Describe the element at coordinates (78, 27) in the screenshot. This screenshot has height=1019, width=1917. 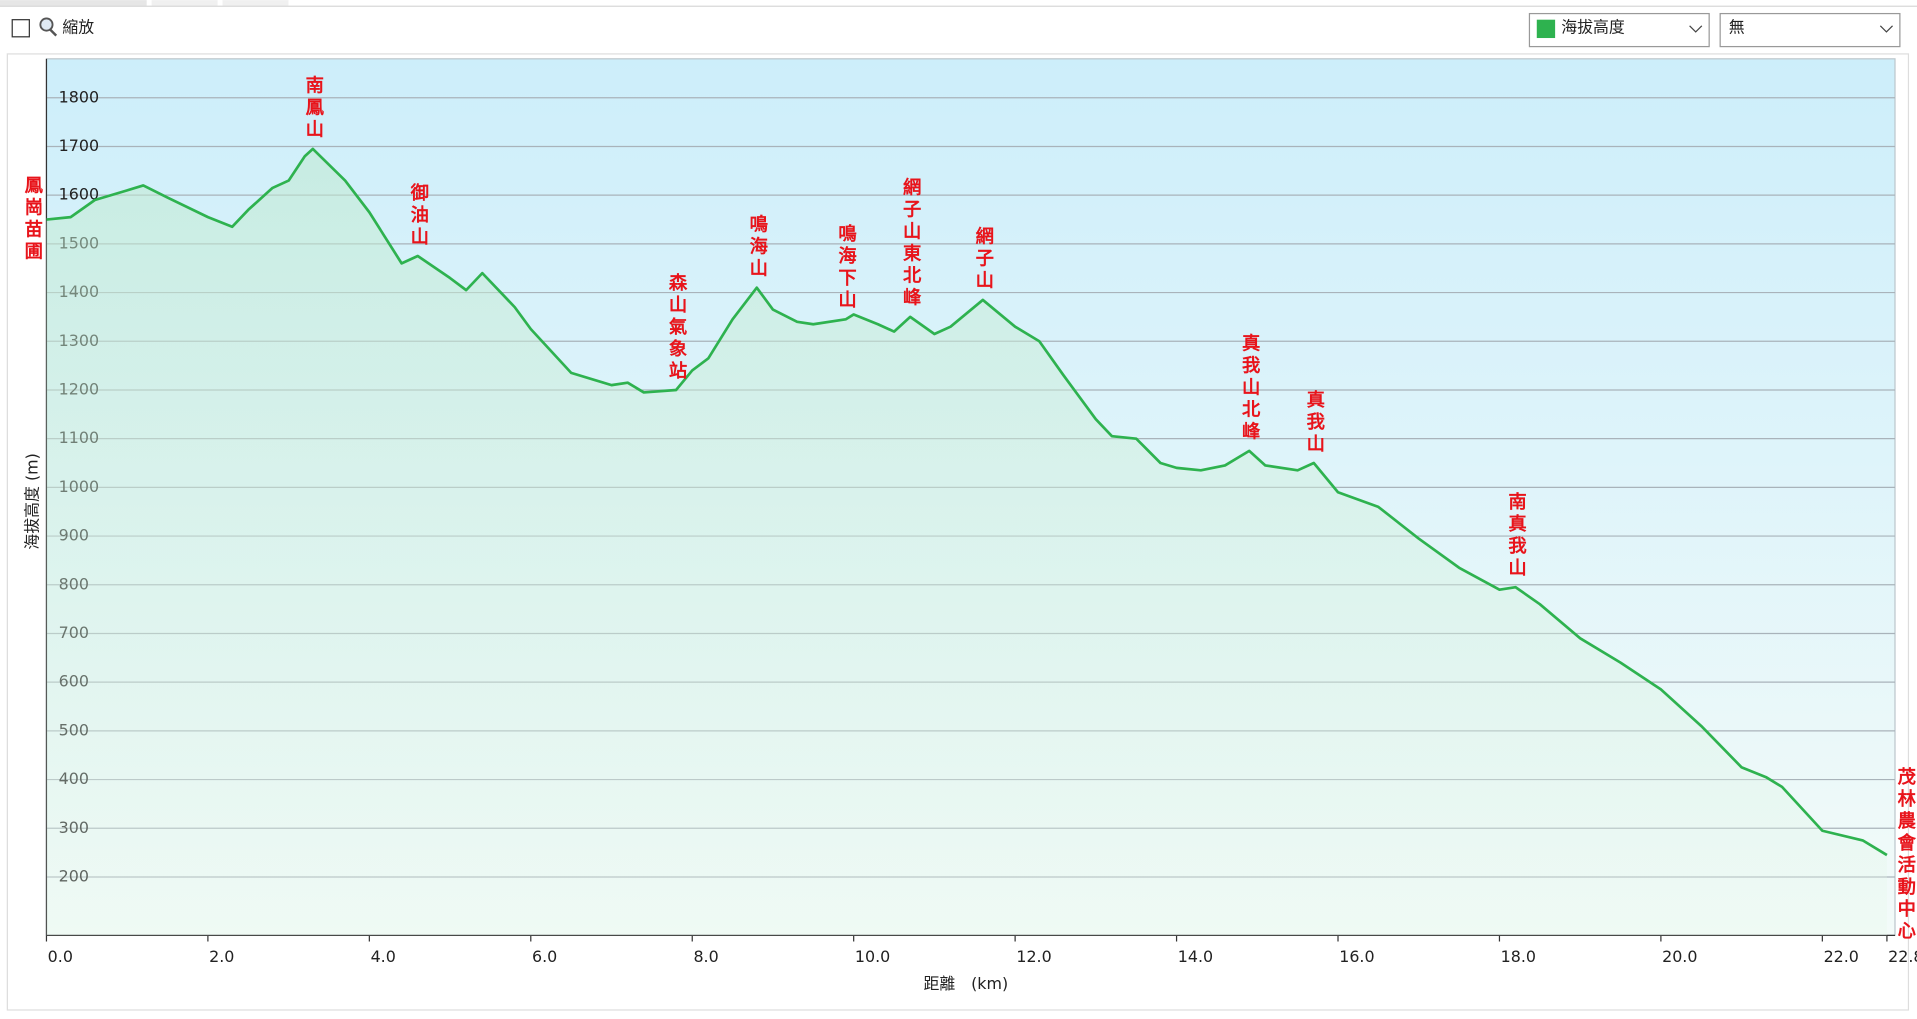
I see `zoom-label: 縮放` at that location.